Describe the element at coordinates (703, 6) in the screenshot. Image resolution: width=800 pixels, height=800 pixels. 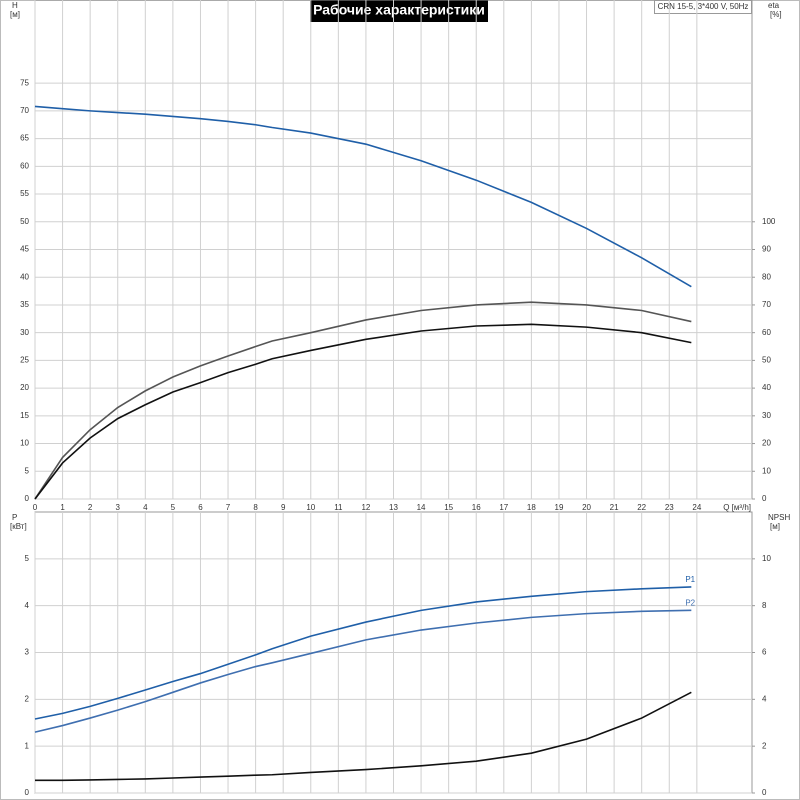
I see `model-label: CRN 15-5, 3*400 V, 50Hz` at that location.